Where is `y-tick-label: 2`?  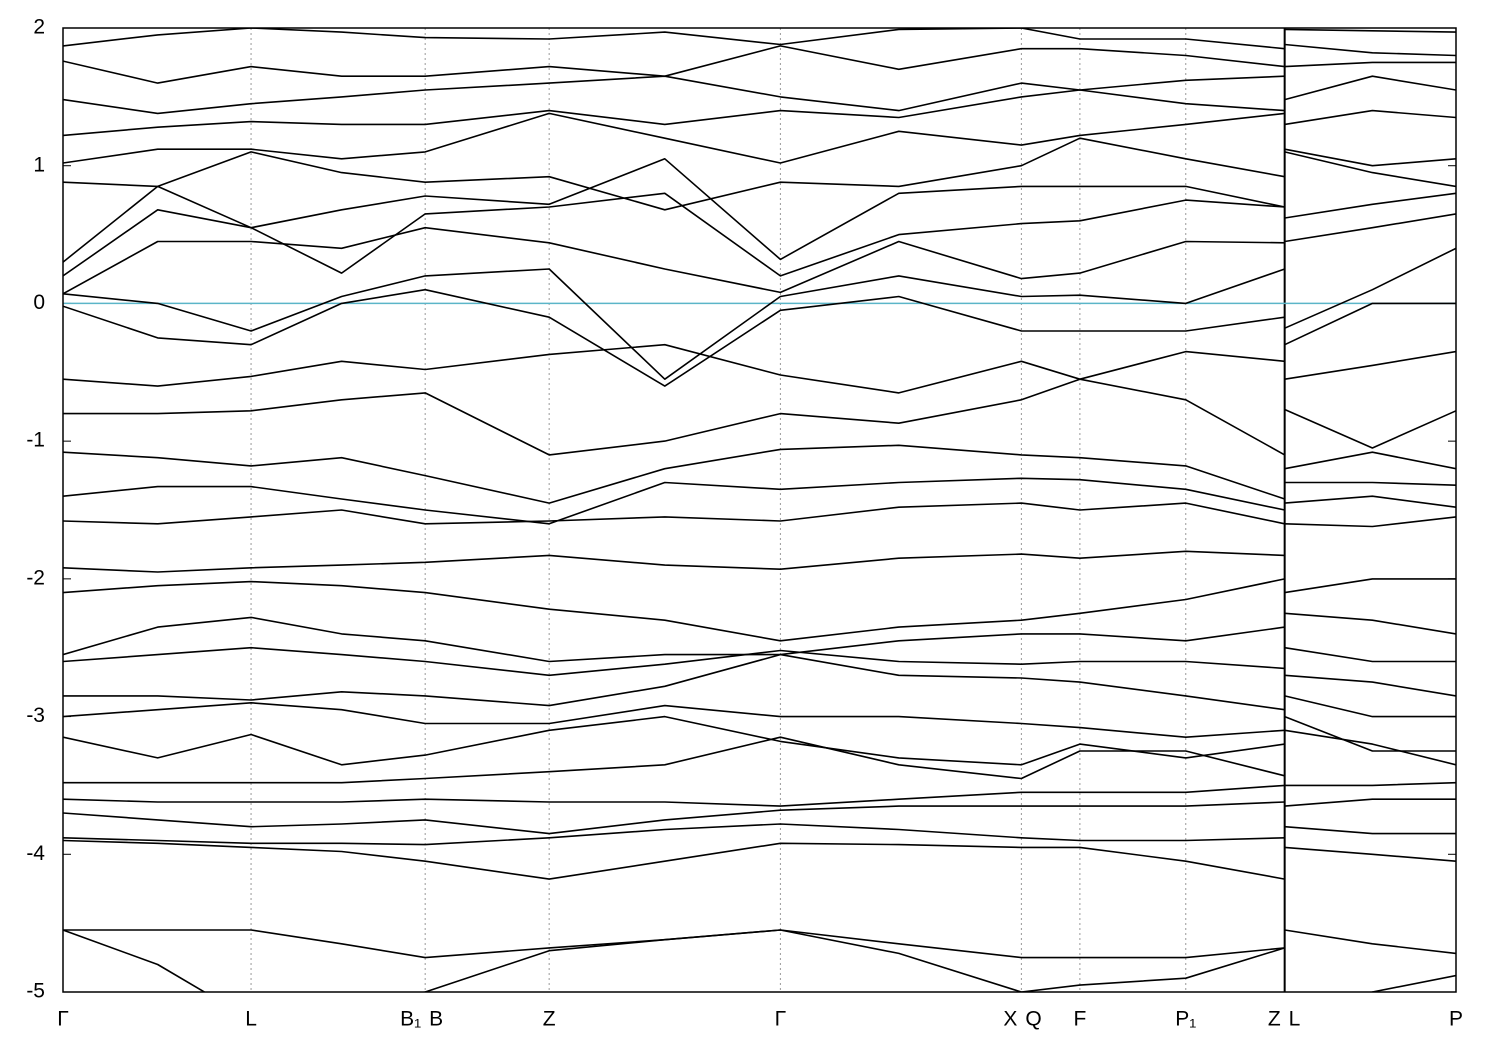
y-tick-label: 2 is located at coordinates (39, 27).